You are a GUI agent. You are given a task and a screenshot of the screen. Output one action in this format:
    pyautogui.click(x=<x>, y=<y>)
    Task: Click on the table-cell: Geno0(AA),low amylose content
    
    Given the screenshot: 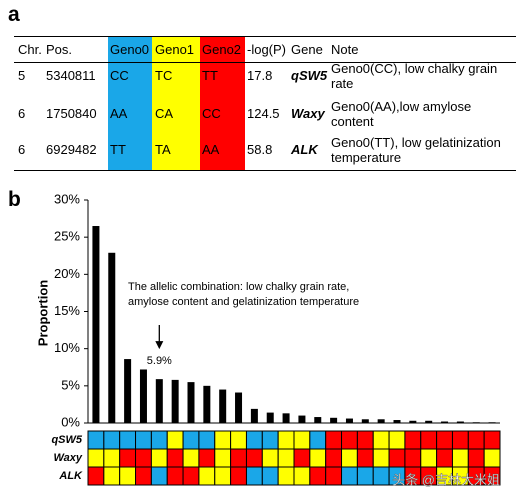 What is the action you would take?
    pyautogui.click(x=401, y=114)
    